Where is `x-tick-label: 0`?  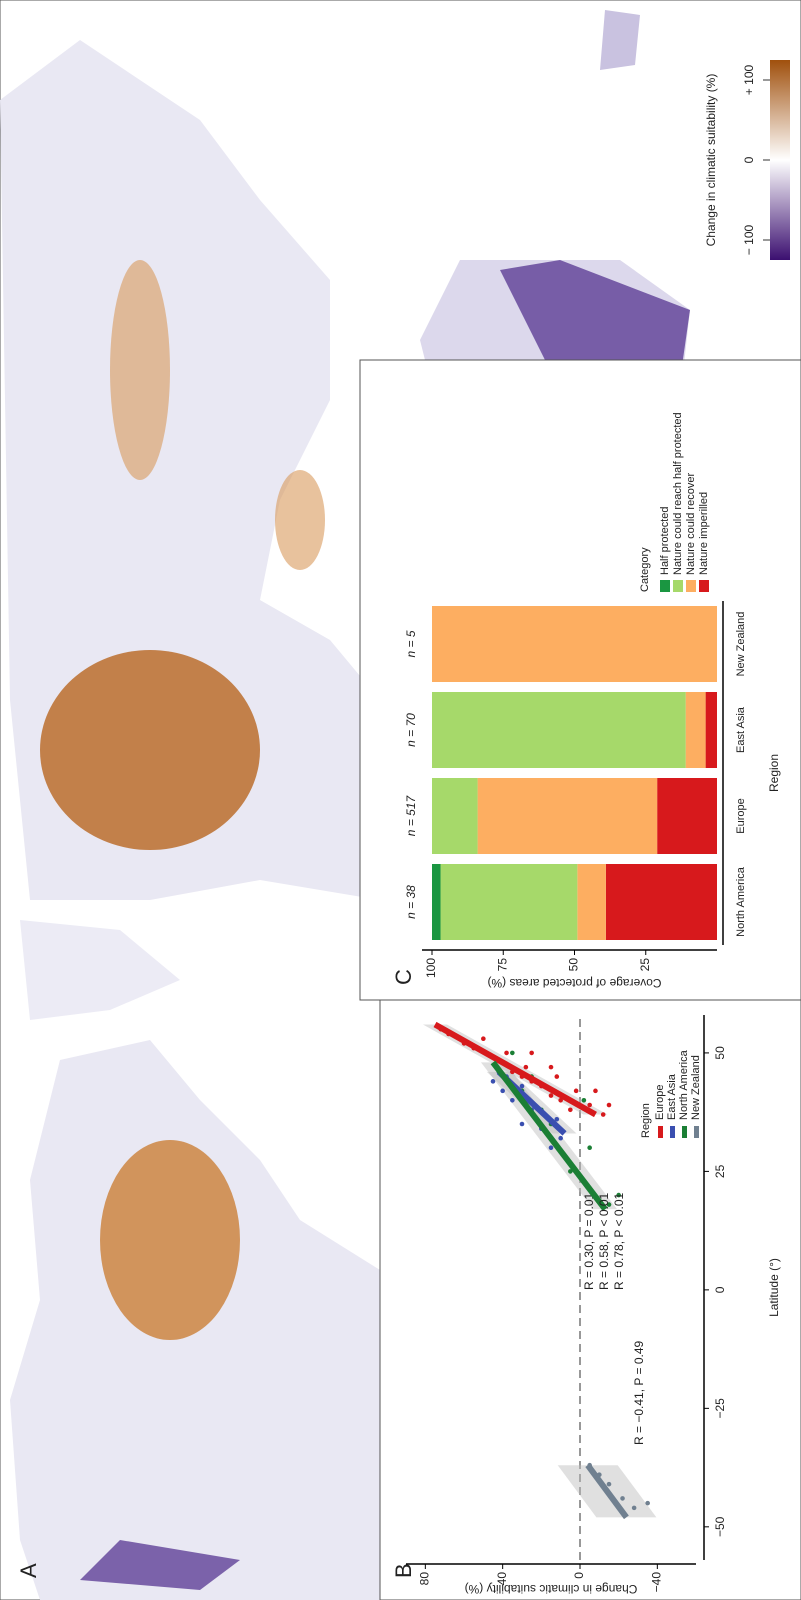 x-tick-label: 0 is located at coordinates (720, 1289).